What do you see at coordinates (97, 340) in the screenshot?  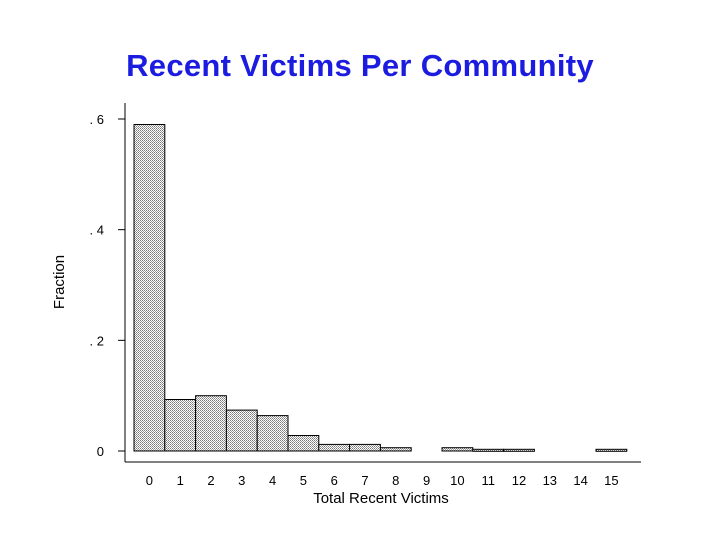 I see `y-tick-label: . 2` at bounding box center [97, 340].